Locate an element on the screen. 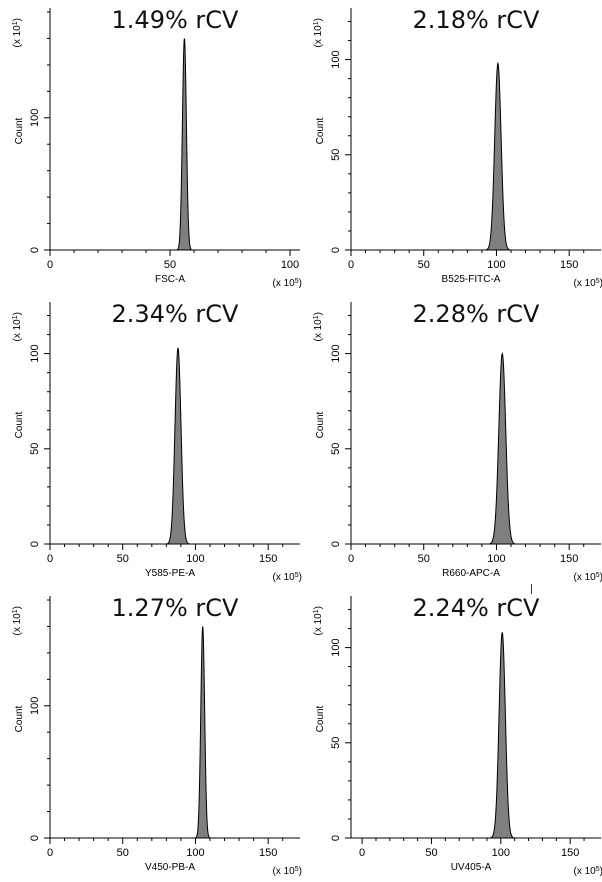 The height and width of the screenshot is (882, 602). x-axis-label: Y585-PE-A is located at coordinates (170, 573).